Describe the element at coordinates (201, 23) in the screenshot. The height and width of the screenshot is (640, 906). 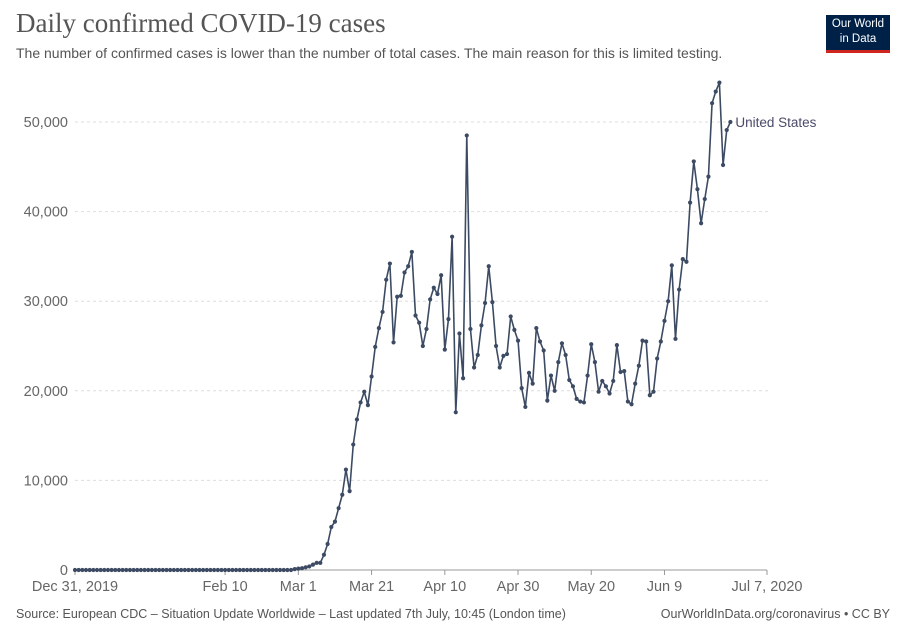
I see `chart-title: Daily confirmed COVID-19 cases` at that location.